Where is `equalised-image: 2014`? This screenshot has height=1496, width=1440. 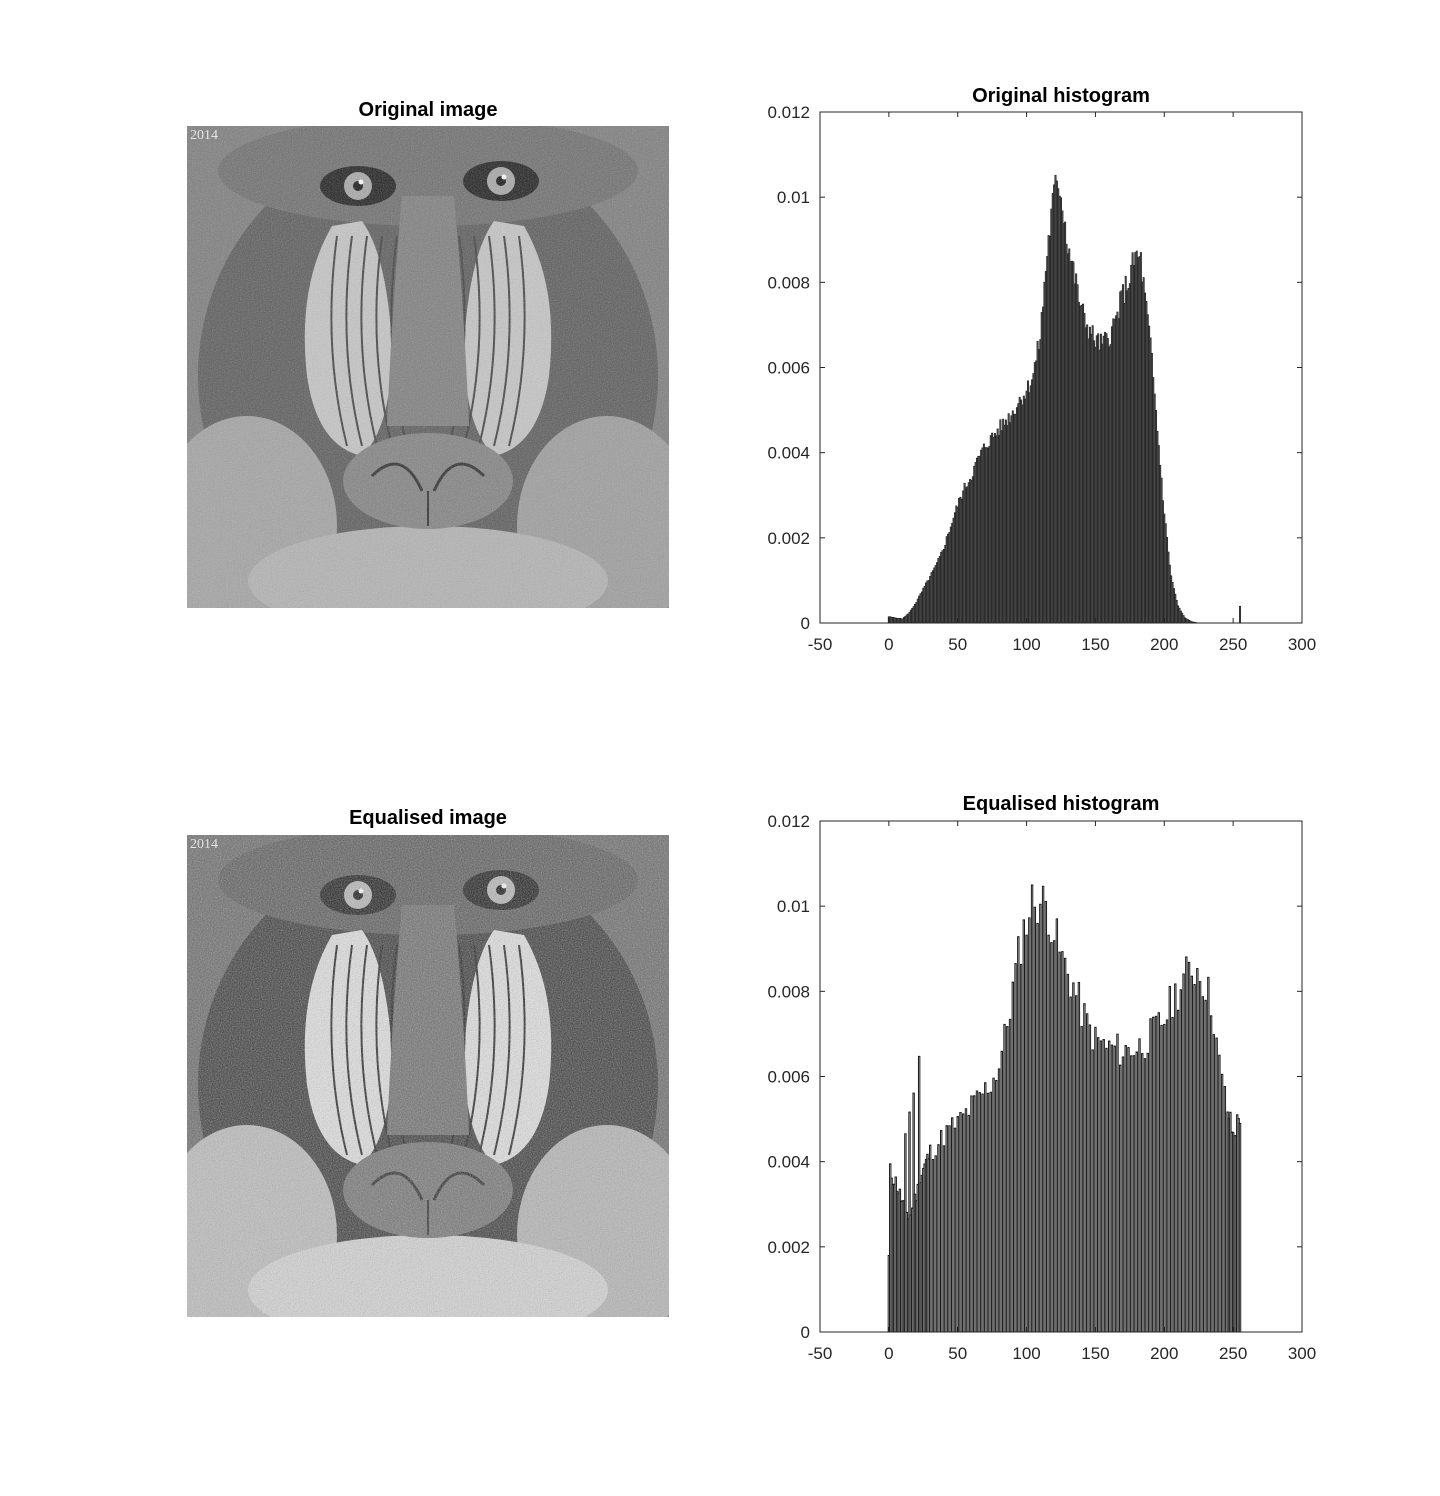 equalised-image: 2014 is located at coordinates (428, 1076).